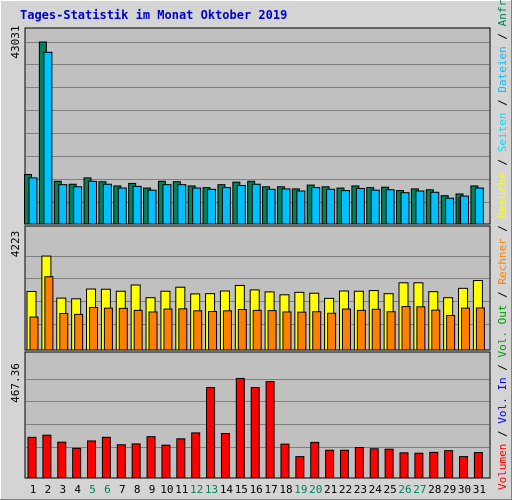  Describe the element at coordinates (502, 195) in the screenshot. I see `legend-item: Besuche` at that location.